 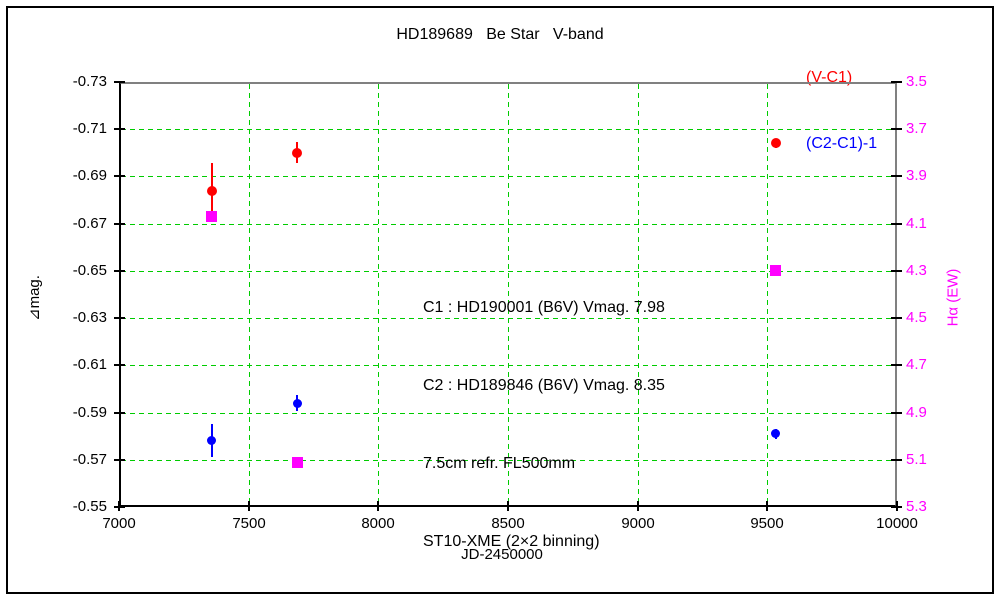 What do you see at coordinates (842, 143) in the screenshot?
I see `legend-item-c2-c1: (C2-C1)-1` at bounding box center [842, 143].